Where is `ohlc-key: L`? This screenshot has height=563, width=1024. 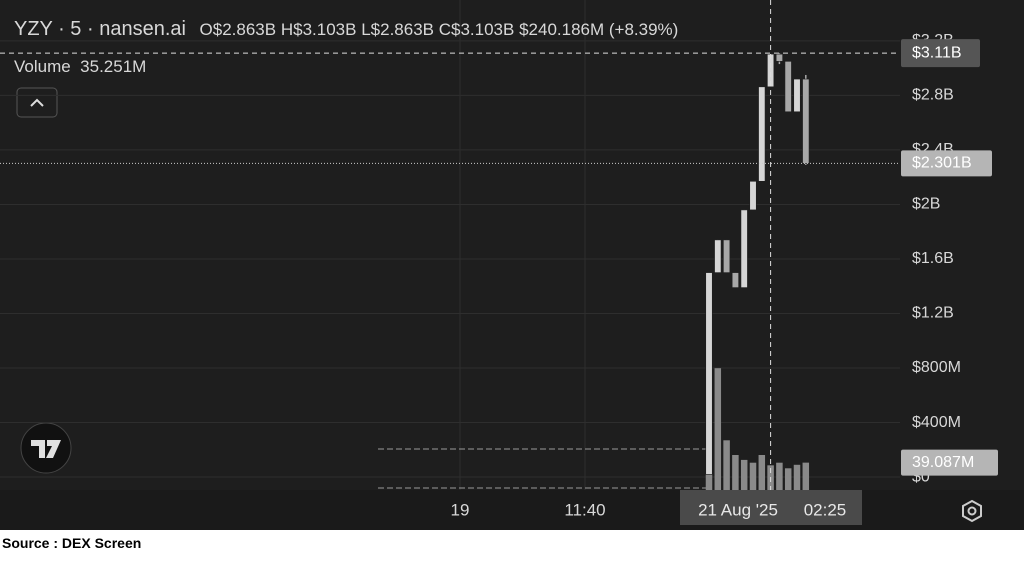
ohlc-key: L is located at coordinates (366, 29).